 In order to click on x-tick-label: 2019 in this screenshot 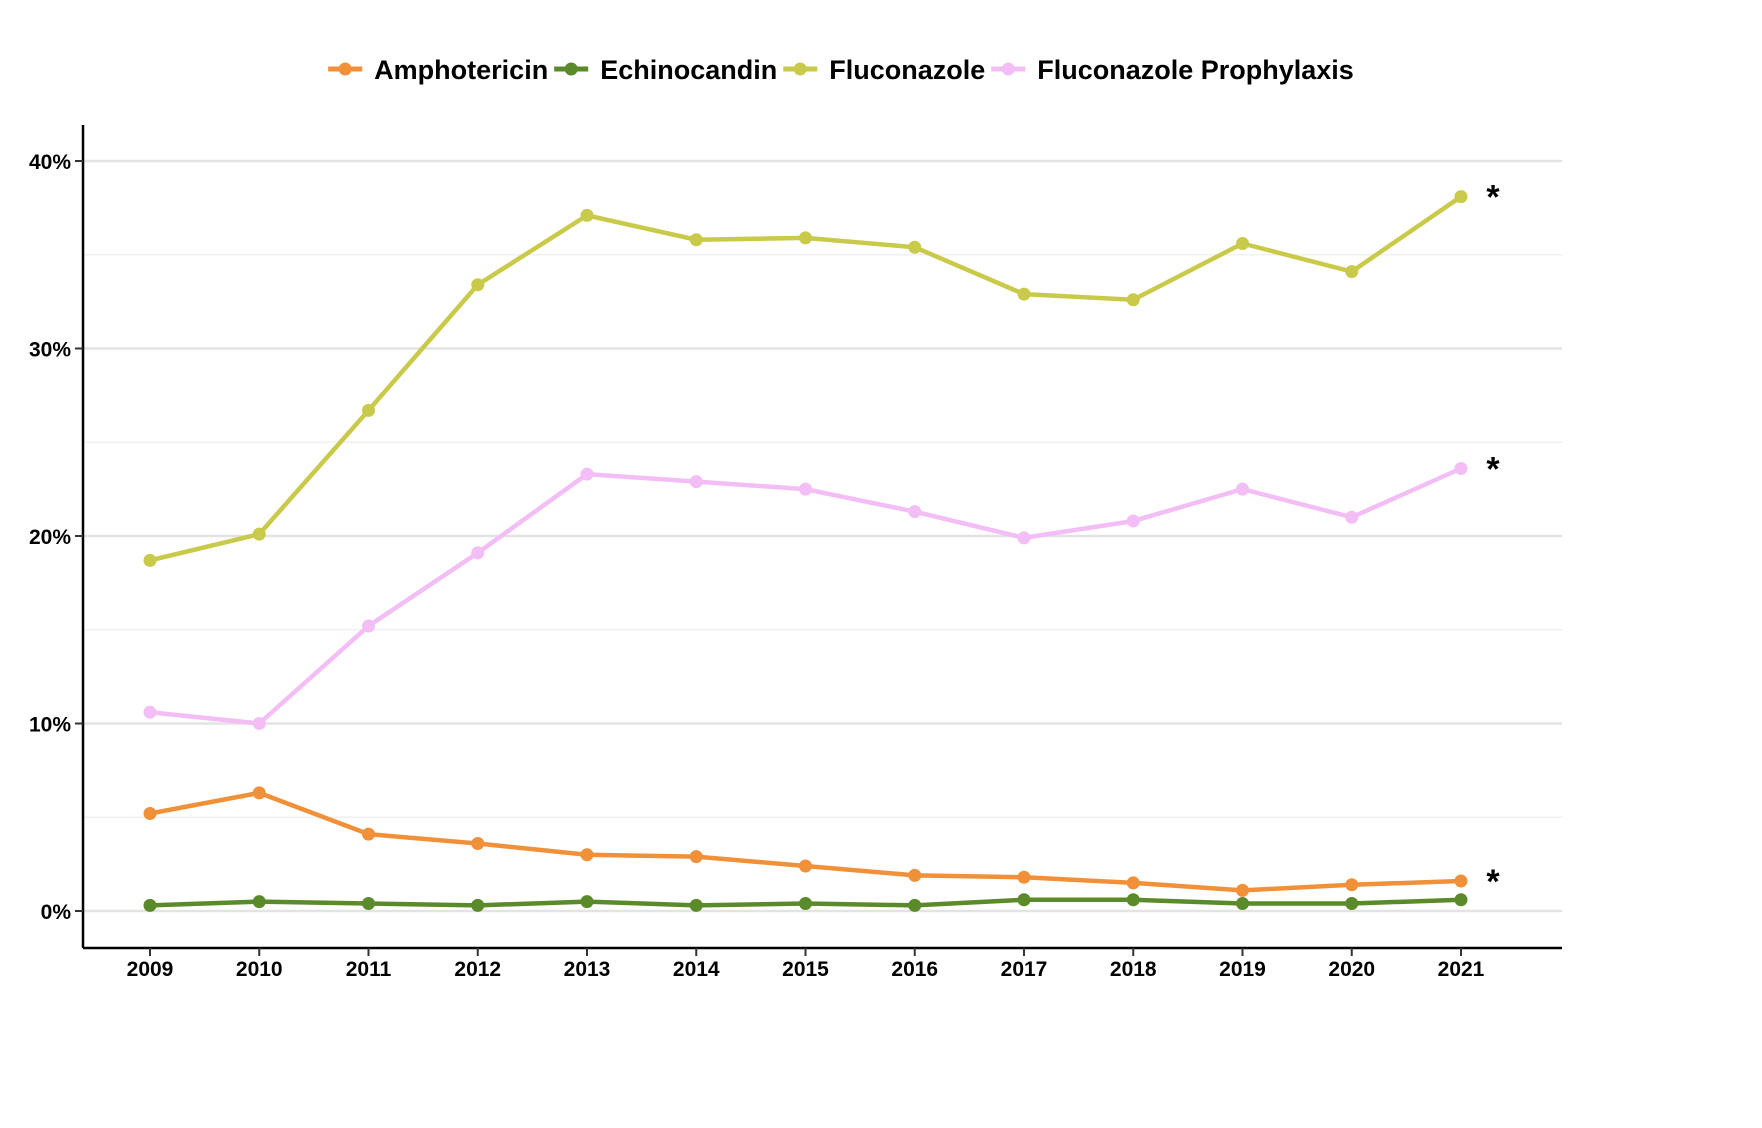, I will do `click(1242, 969)`.